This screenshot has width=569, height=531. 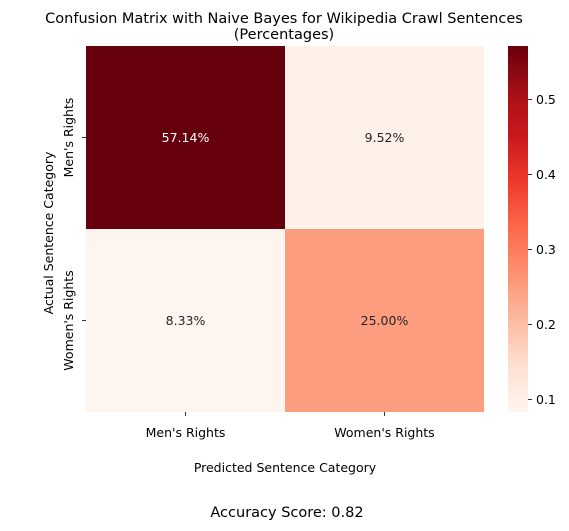 I want to click on x-tick-label-1: Women's Rights, so click(x=384, y=432).